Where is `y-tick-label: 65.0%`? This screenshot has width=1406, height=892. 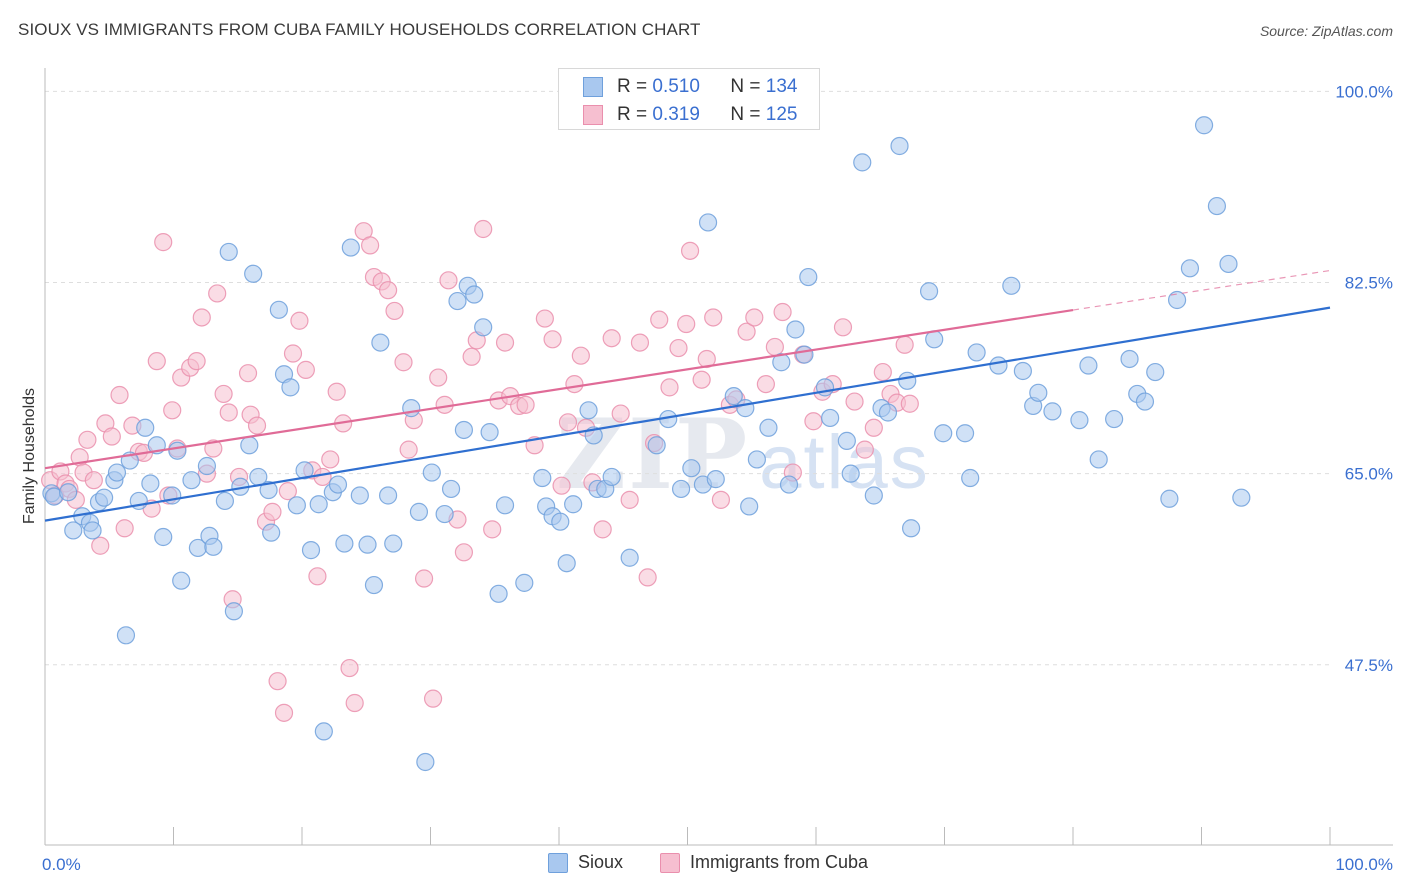 y-tick-label: 65.0% is located at coordinates (1369, 474).